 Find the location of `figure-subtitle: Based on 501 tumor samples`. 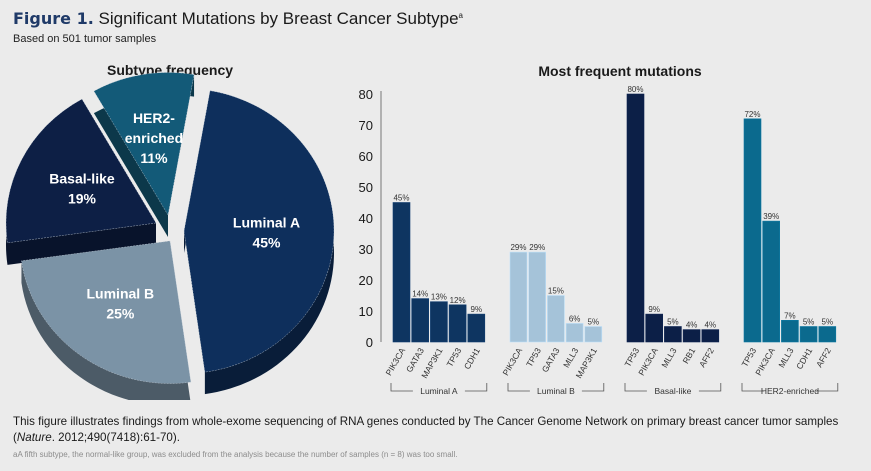

figure-subtitle: Based on 501 tumor samples is located at coordinates (85, 39).